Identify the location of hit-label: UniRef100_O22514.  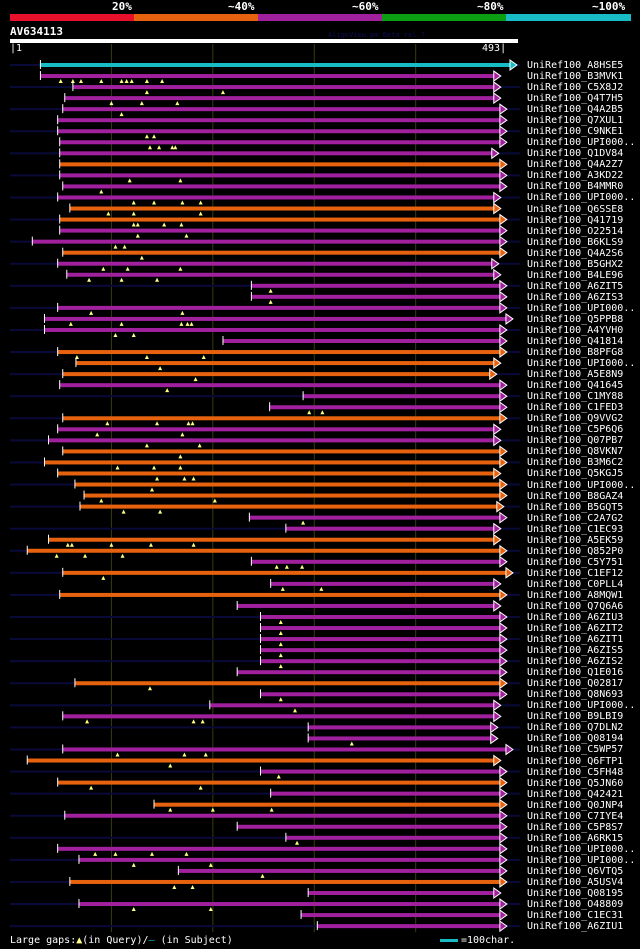
(575, 231).